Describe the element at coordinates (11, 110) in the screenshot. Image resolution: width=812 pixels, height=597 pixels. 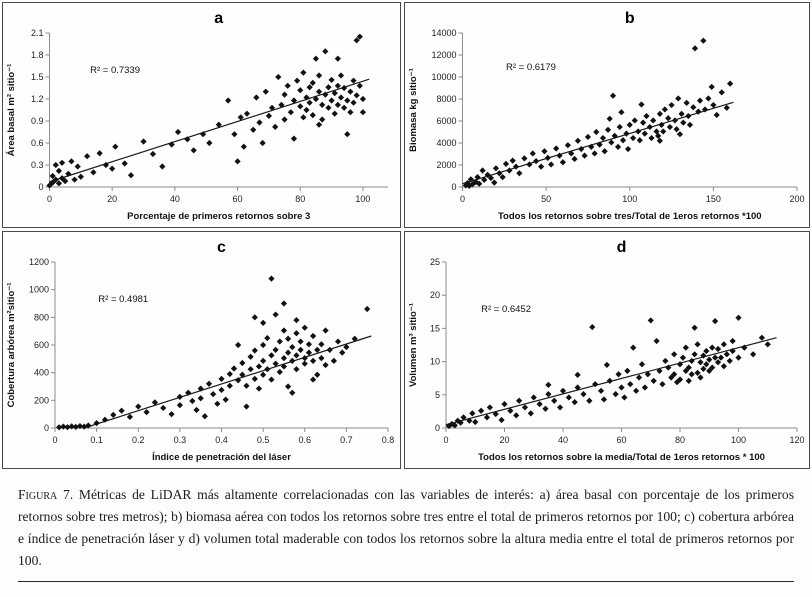
I see `svg-text: Área basal m² sitio⁻¹` at that location.